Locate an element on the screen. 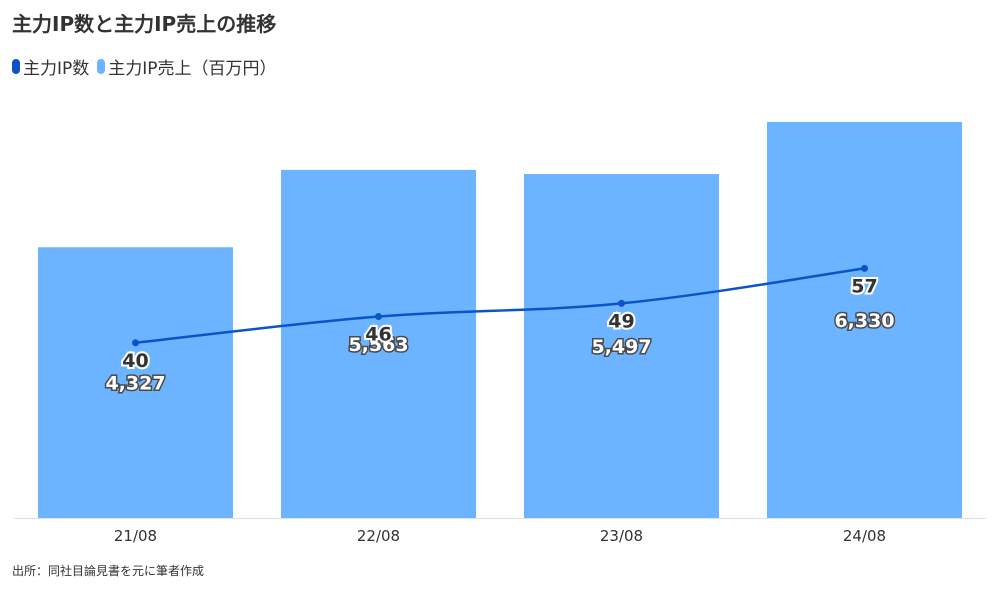 Image resolution: width=1000 pixels, height=592 pixels. legend-label-ip-sales: 主力IP売上（百万円） is located at coordinates (192, 68).